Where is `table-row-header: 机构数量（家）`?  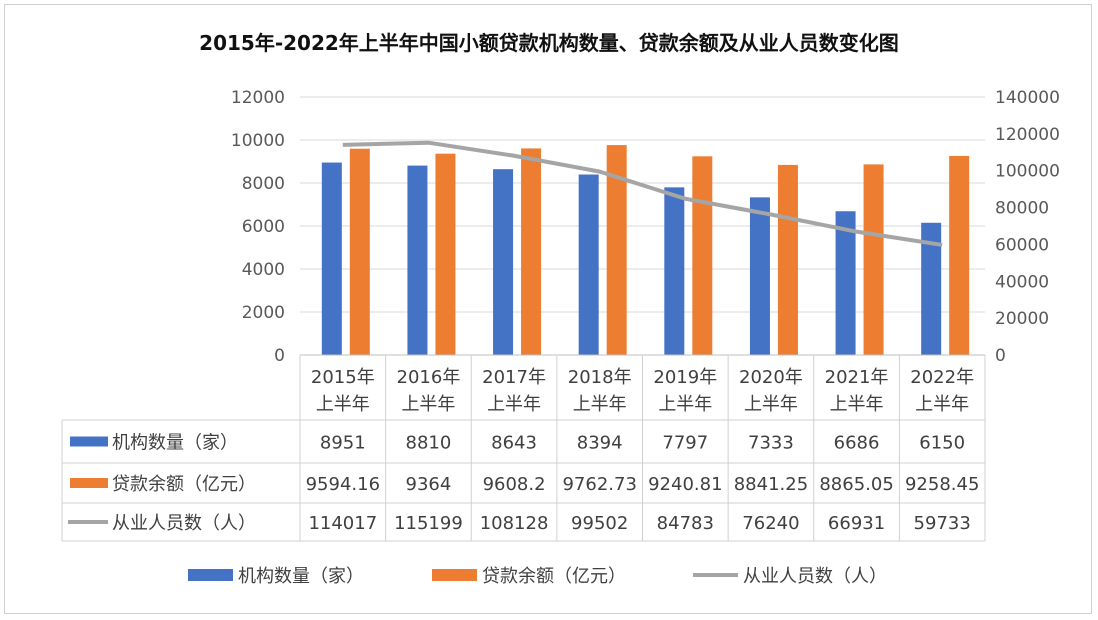 table-row-header: 机构数量（家） is located at coordinates (175, 443).